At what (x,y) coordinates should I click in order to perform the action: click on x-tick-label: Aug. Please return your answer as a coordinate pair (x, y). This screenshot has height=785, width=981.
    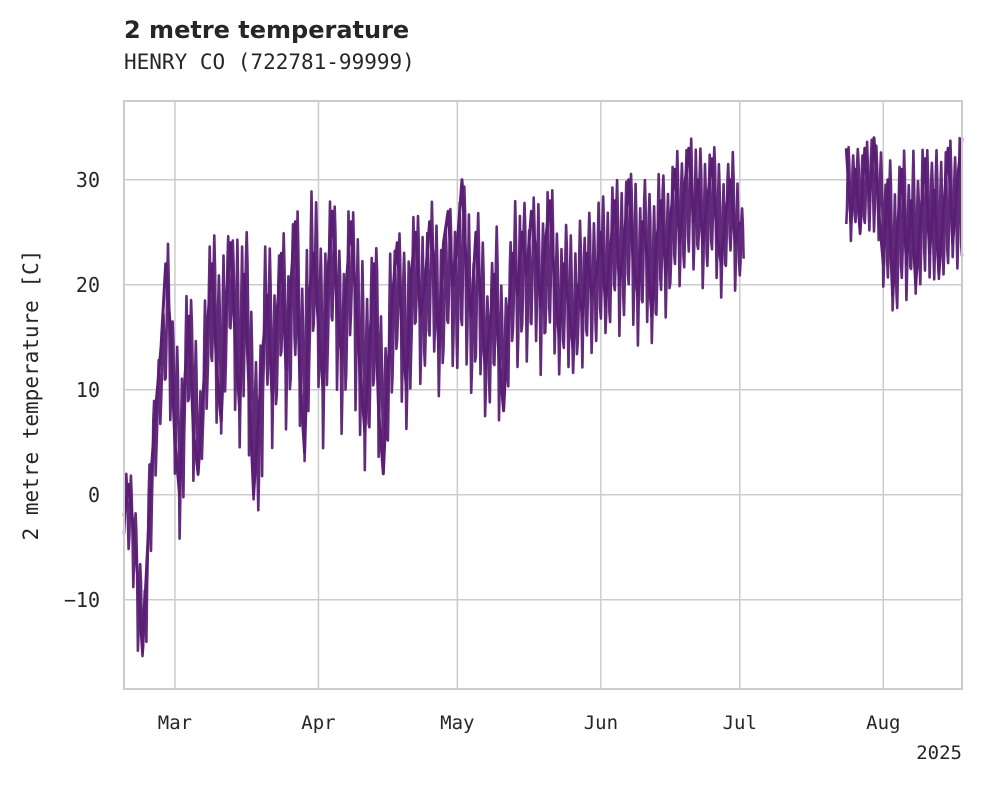
    Looking at the image, I should click on (883, 723).